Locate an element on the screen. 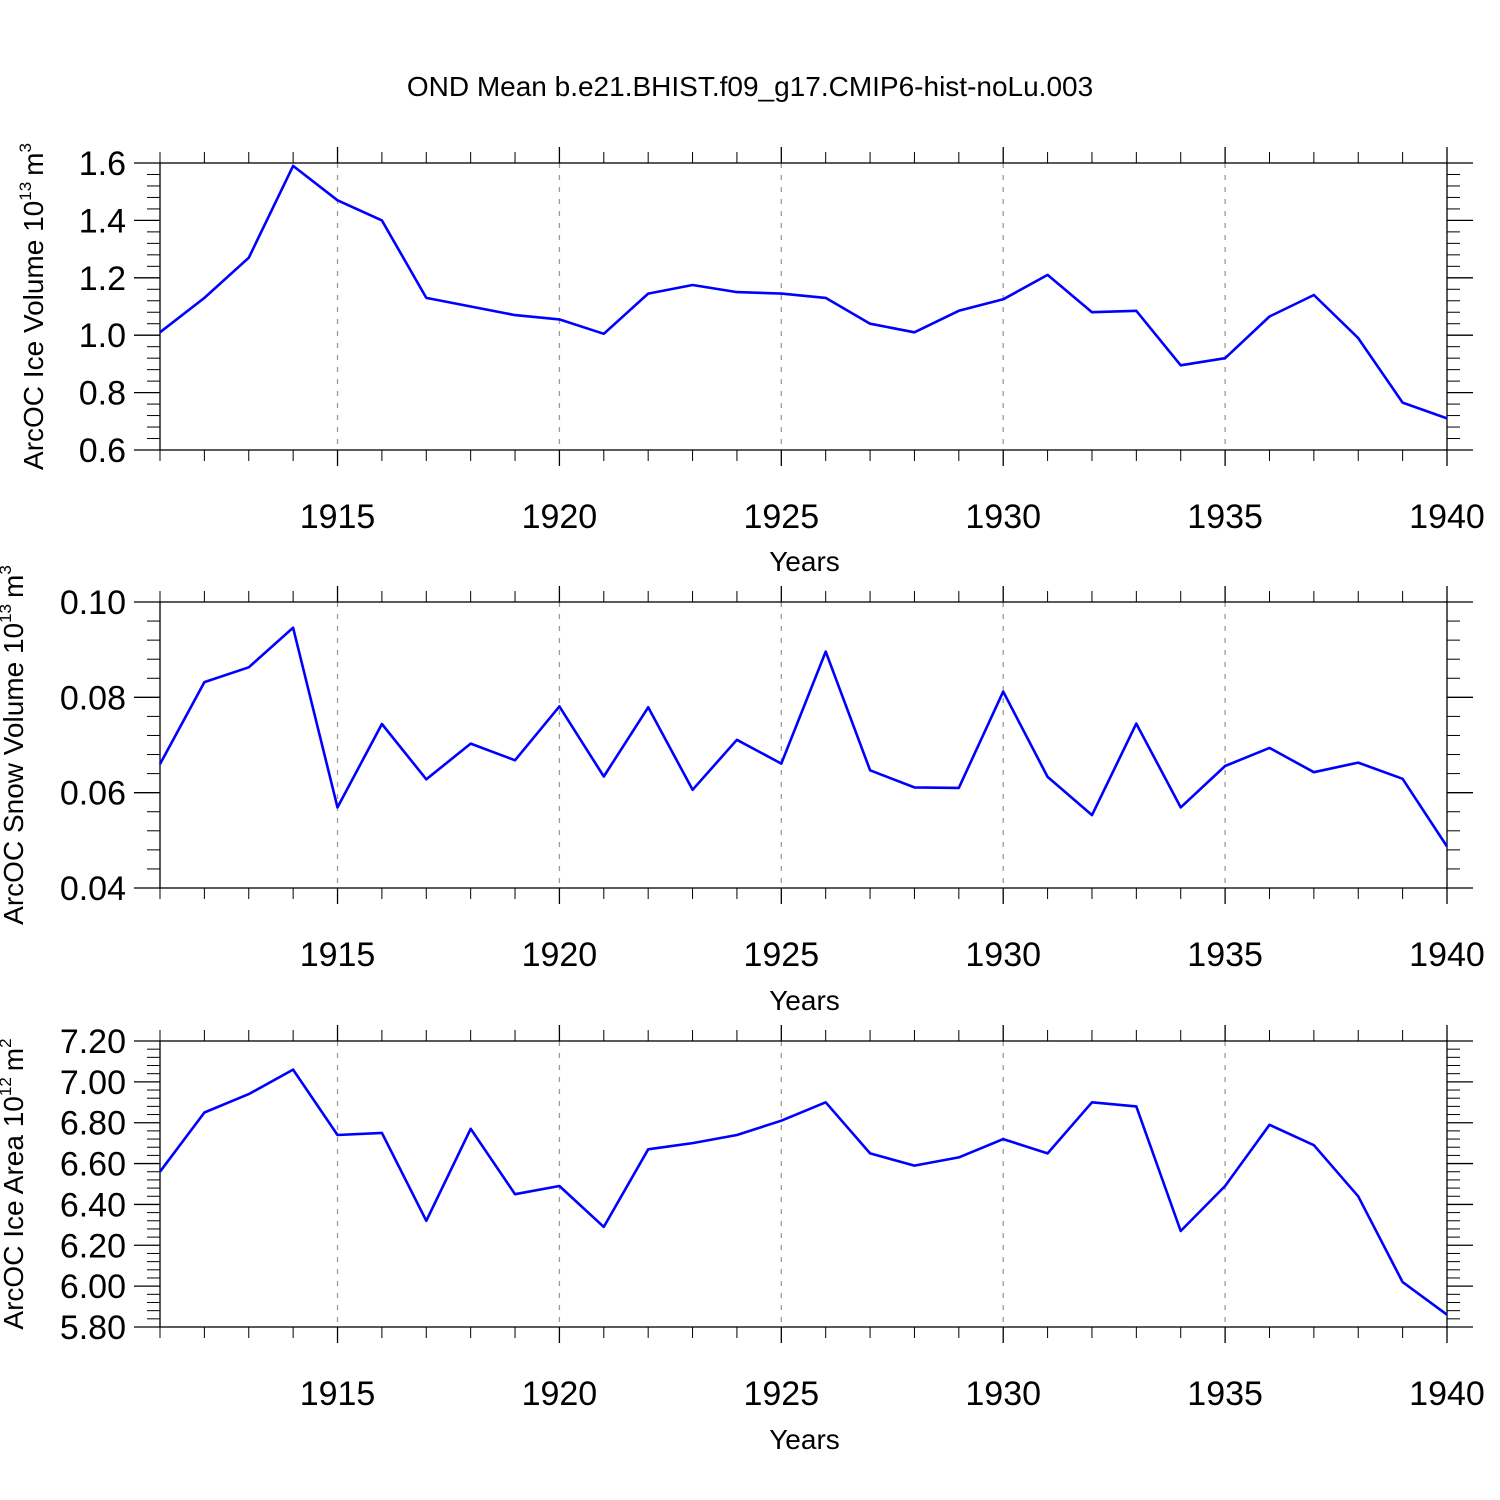  y-tick-label: 0.08 is located at coordinates (93, 698).